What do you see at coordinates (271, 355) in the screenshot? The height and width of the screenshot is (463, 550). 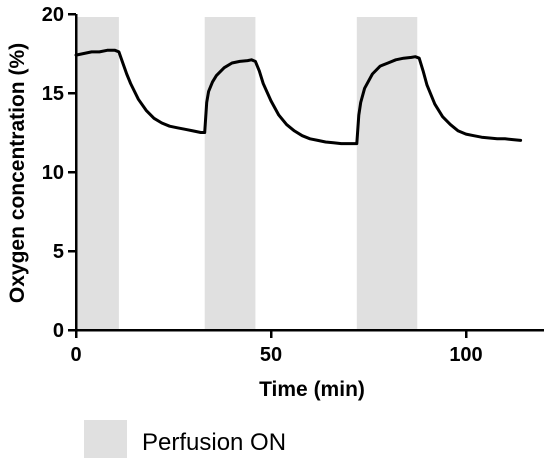 I see `x-tick-label-50: 50` at bounding box center [271, 355].